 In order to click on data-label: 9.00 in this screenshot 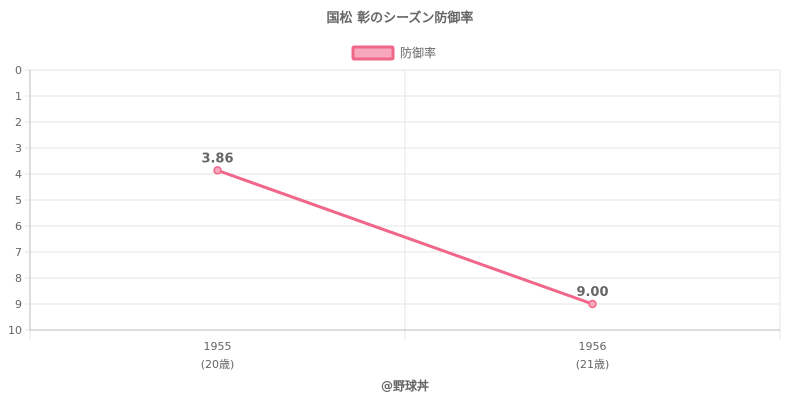, I will do `click(592, 292)`.